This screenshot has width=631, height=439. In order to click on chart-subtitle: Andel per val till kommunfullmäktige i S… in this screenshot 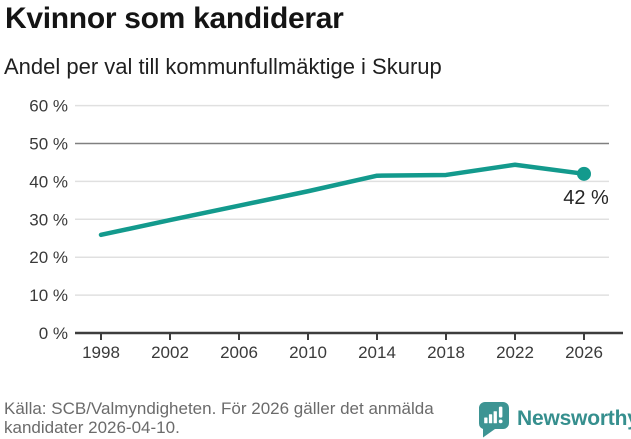, I will do `click(223, 66)`.